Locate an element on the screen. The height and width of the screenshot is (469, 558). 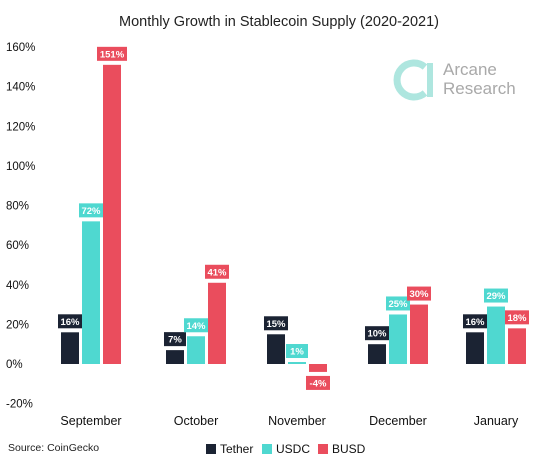
y-tick-label: 0% is located at coordinates (14, 365).